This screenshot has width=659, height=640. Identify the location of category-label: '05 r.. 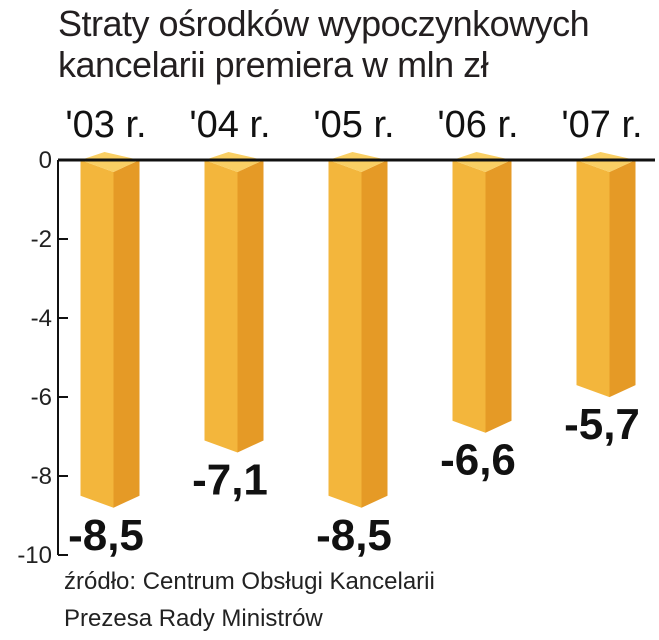
(353, 125).